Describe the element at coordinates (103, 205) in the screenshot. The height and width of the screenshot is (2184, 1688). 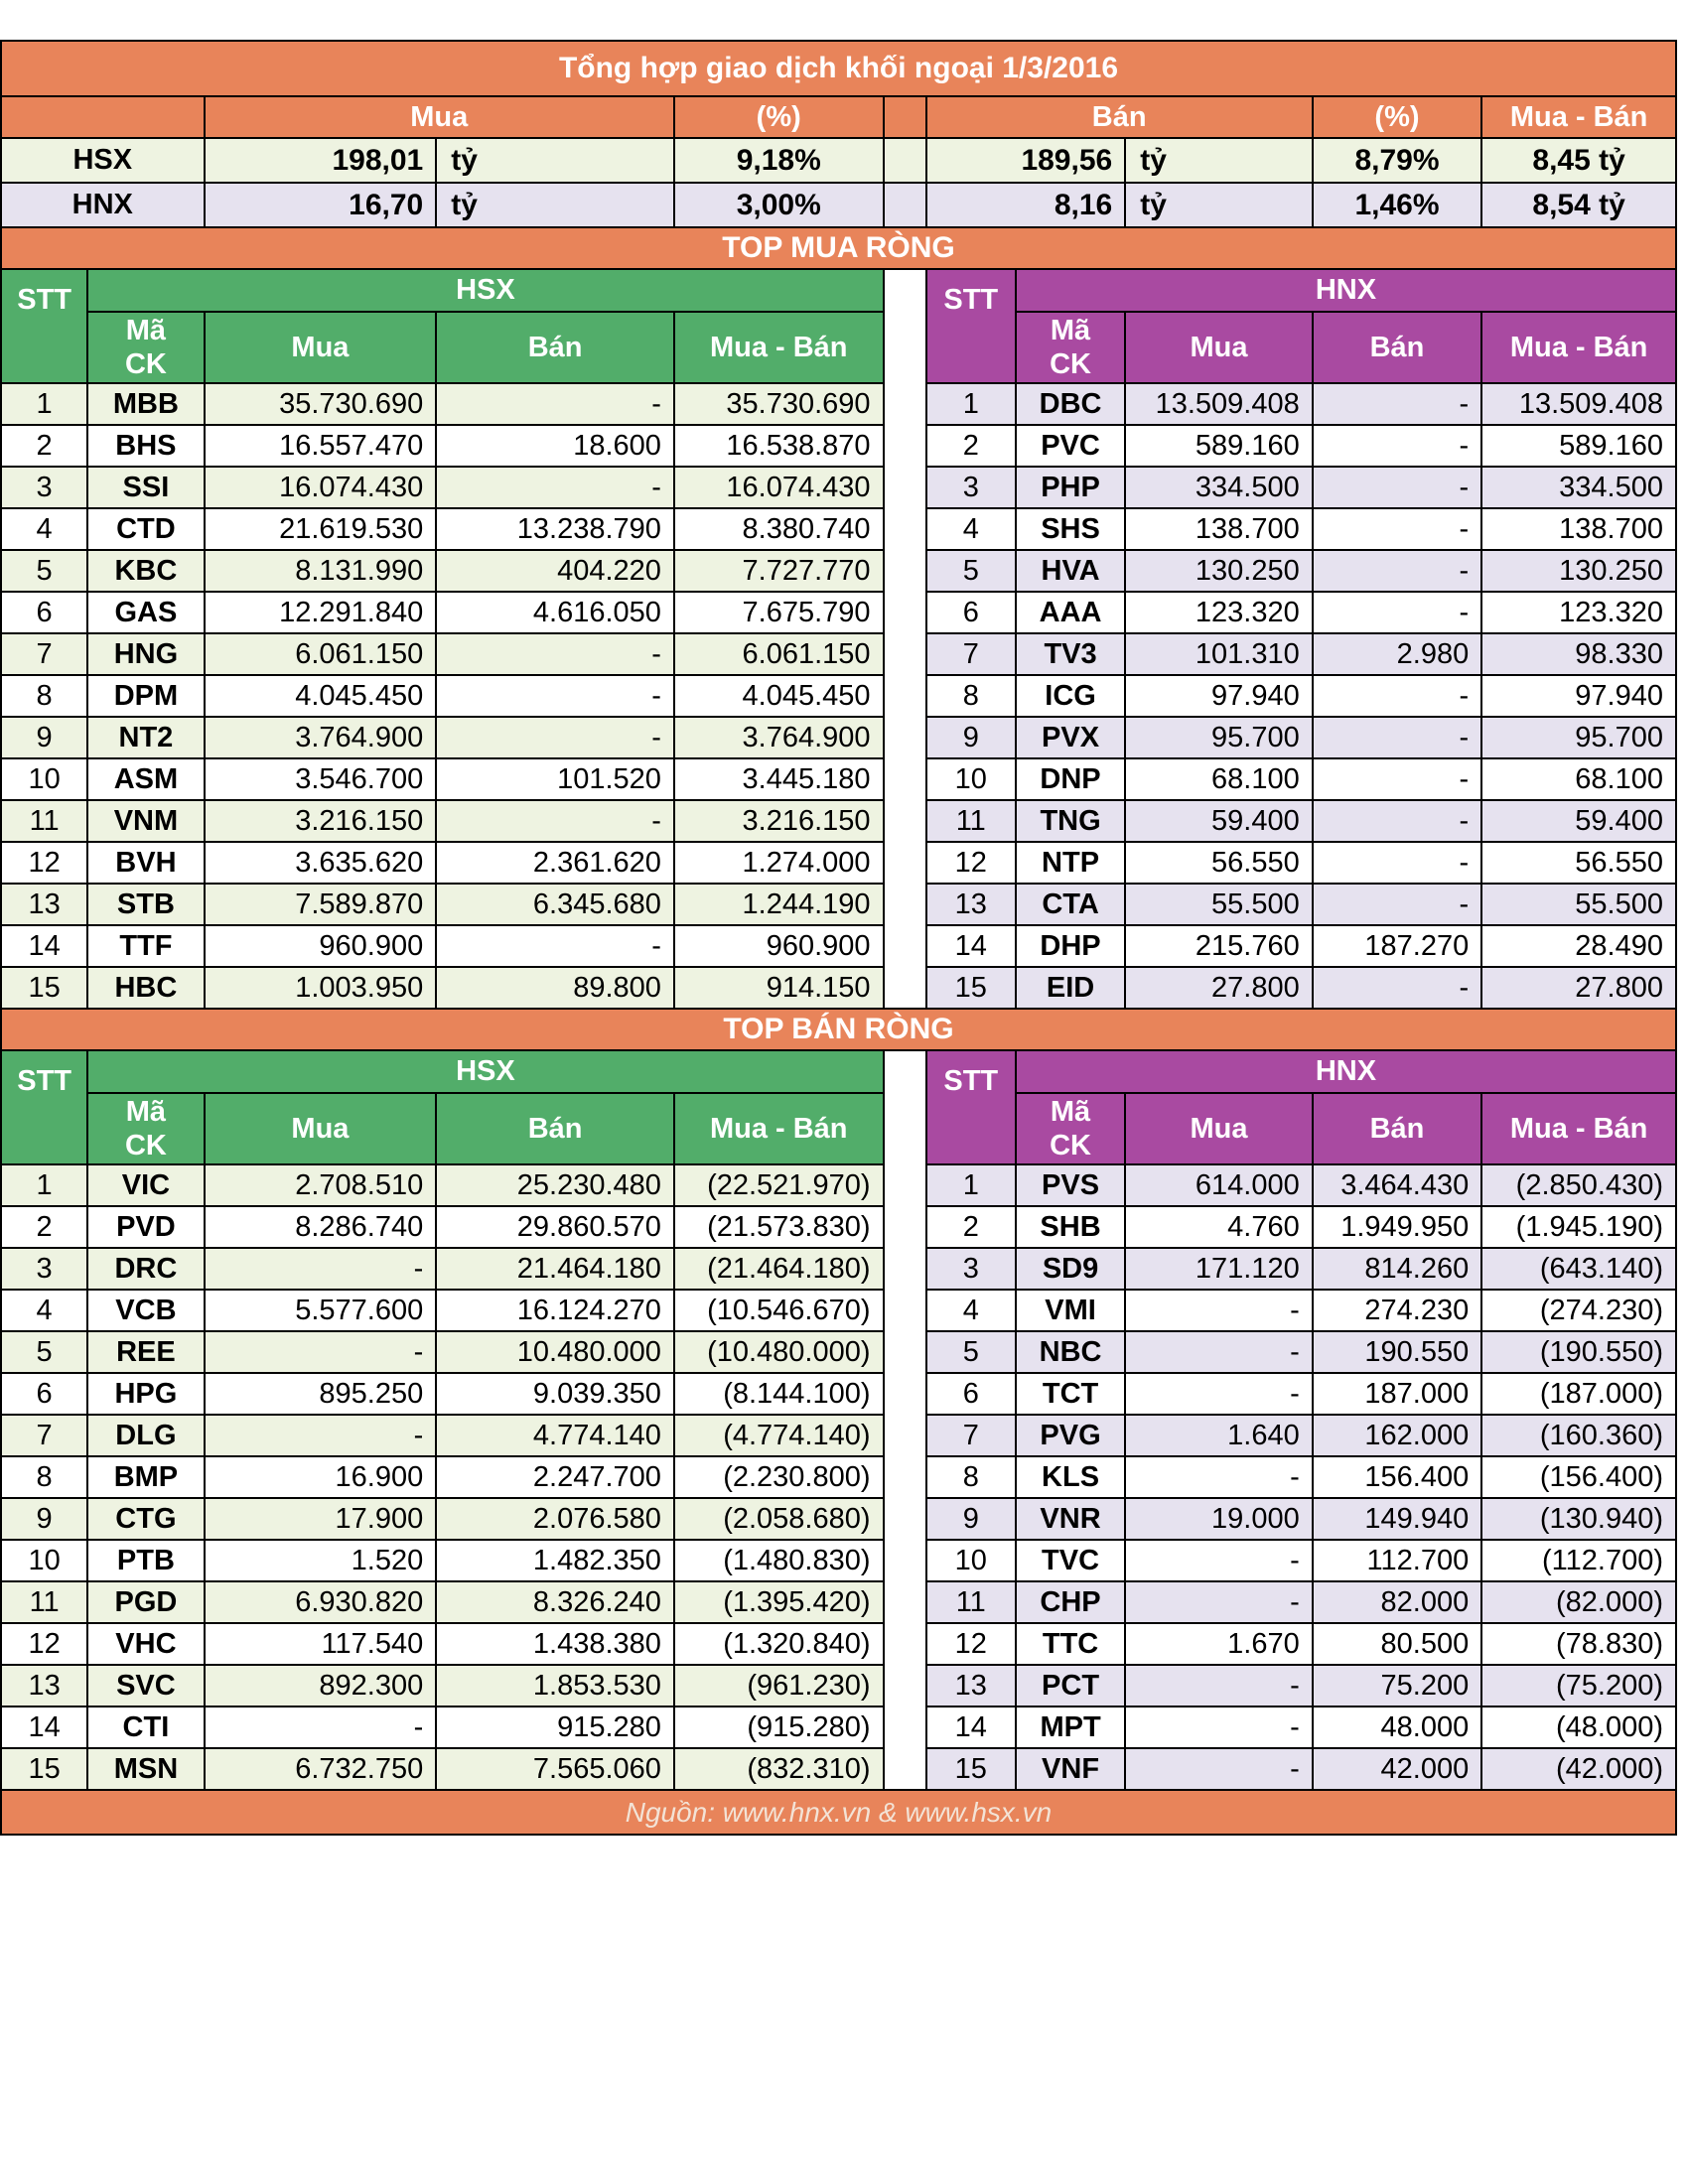
I see `summary-exchange: HNX` at that location.